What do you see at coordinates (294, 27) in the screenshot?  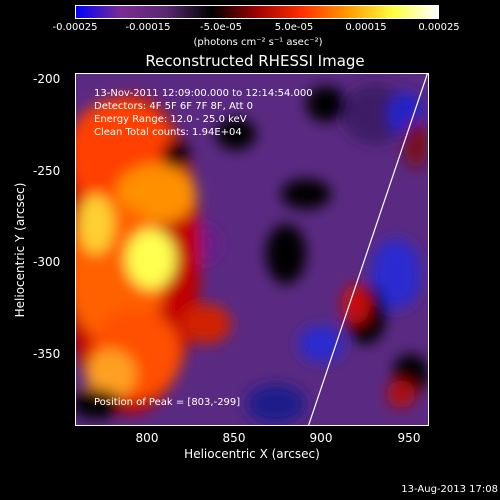 I see `colorbar-tick: 5.0e-05` at bounding box center [294, 27].